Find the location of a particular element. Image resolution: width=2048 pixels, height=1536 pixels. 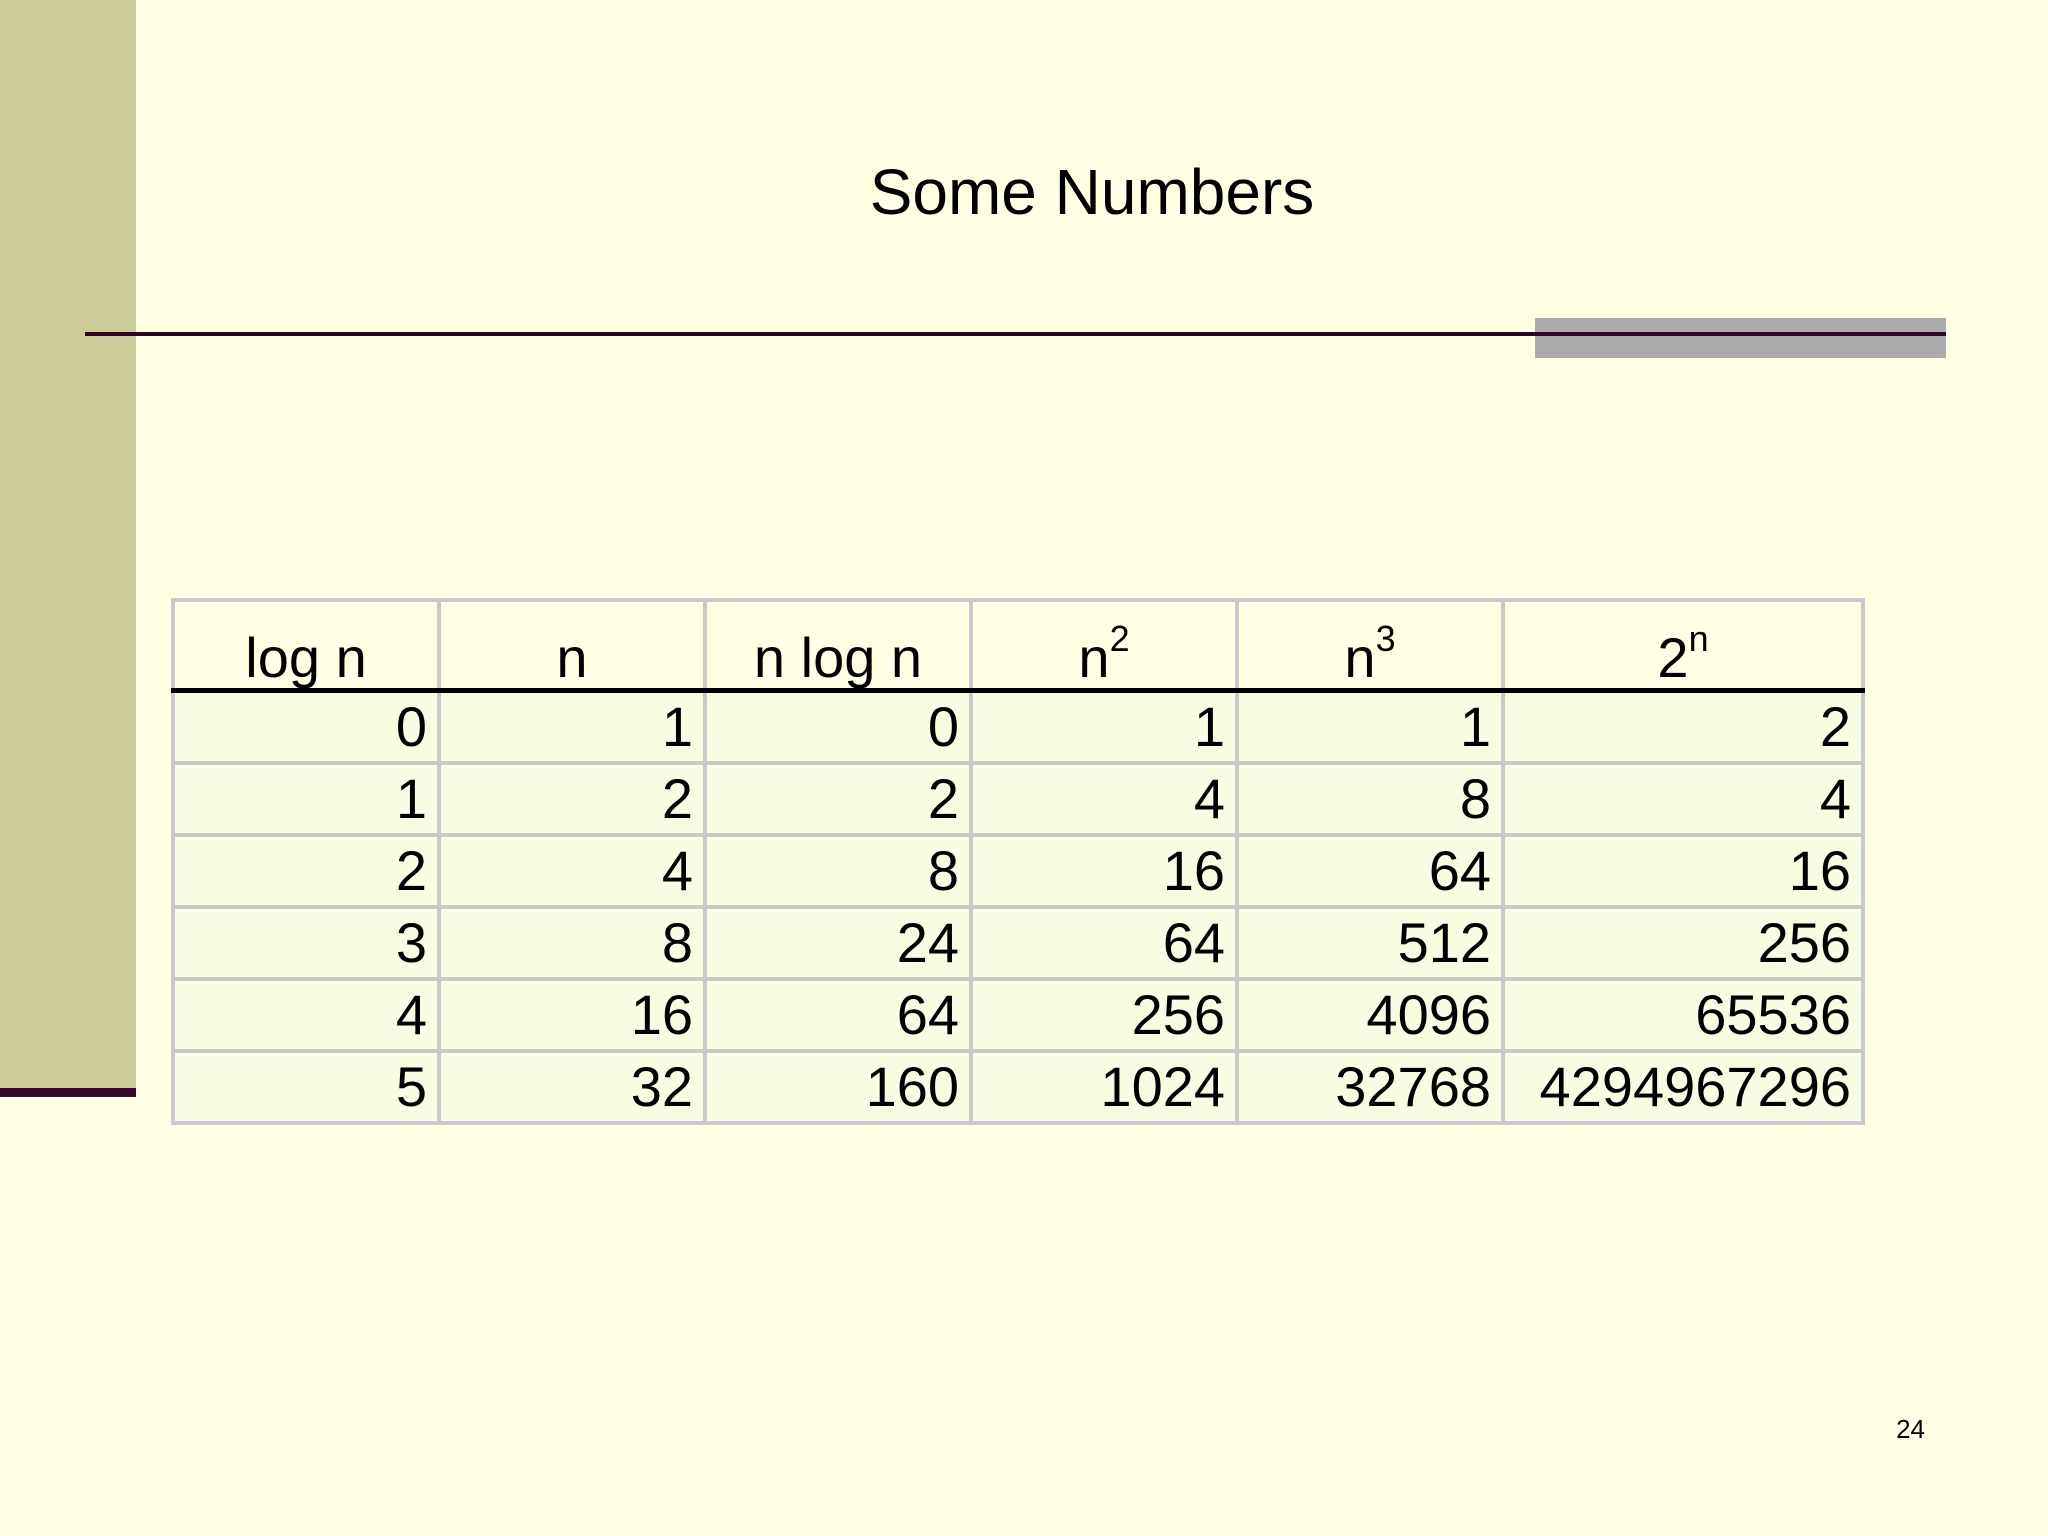

header-superscript: 2 is located at coordinates (1119, 638).